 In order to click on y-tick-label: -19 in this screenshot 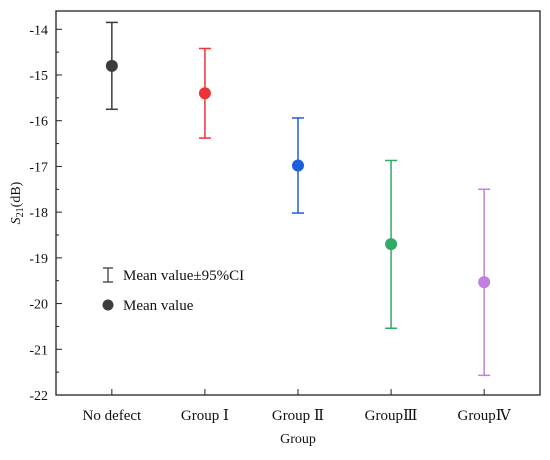, I will do `click(38, 259)`.